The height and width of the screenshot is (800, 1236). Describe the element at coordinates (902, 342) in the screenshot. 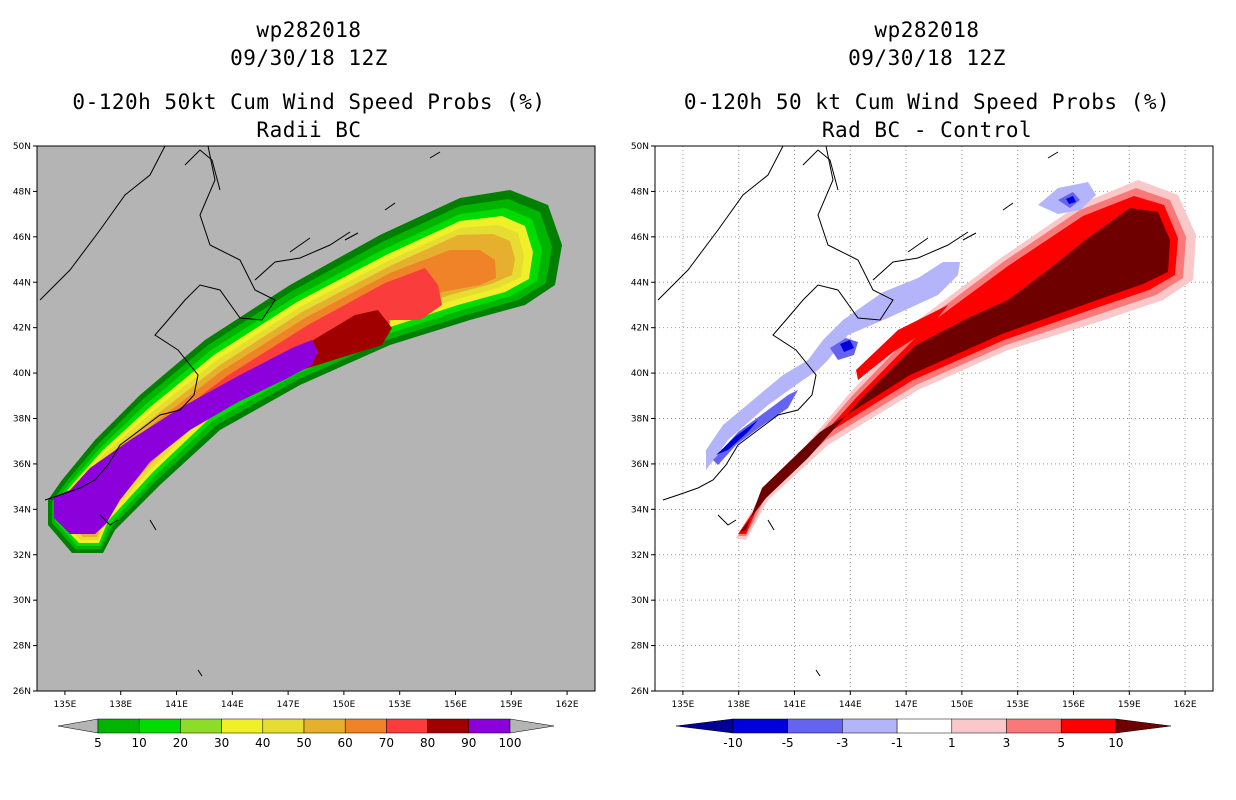

I see `diff-pos-wedge` at that location.